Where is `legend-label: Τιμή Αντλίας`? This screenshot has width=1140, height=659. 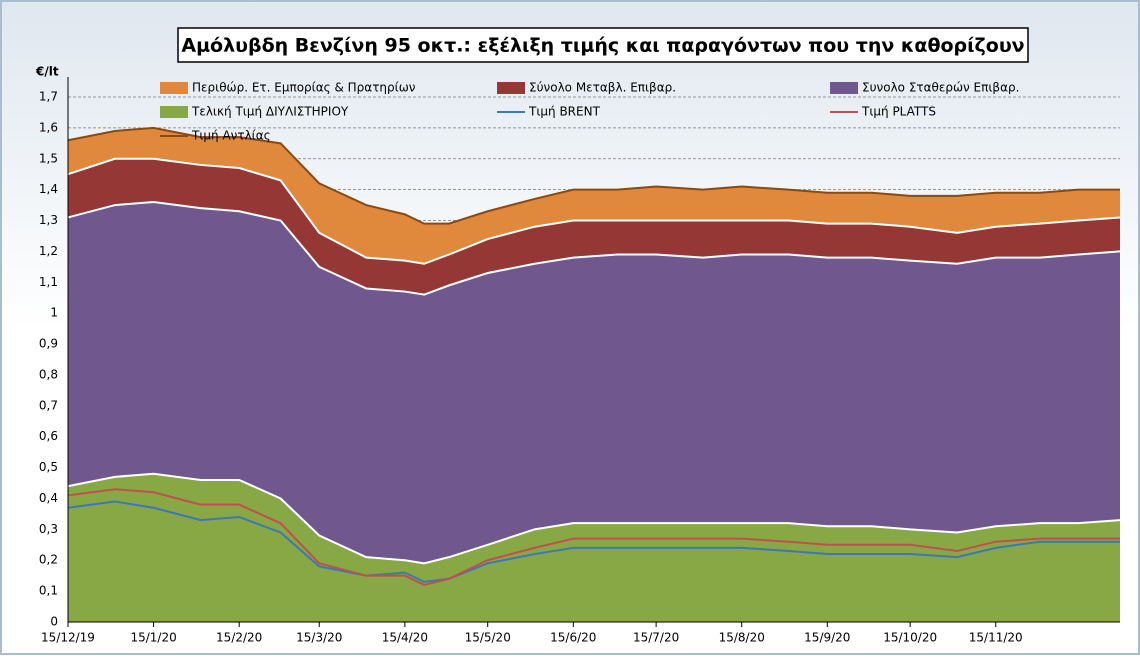
legend-label: Τιμή Αντλίας is located at coordinates (231, 136).